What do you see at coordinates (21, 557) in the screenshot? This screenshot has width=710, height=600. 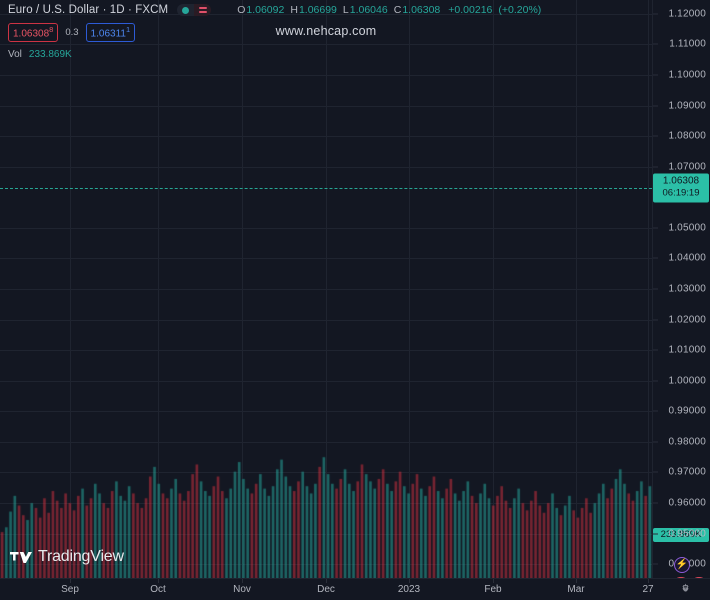 I see `tradingview-mark-icon` at bounding box center [21, 557].